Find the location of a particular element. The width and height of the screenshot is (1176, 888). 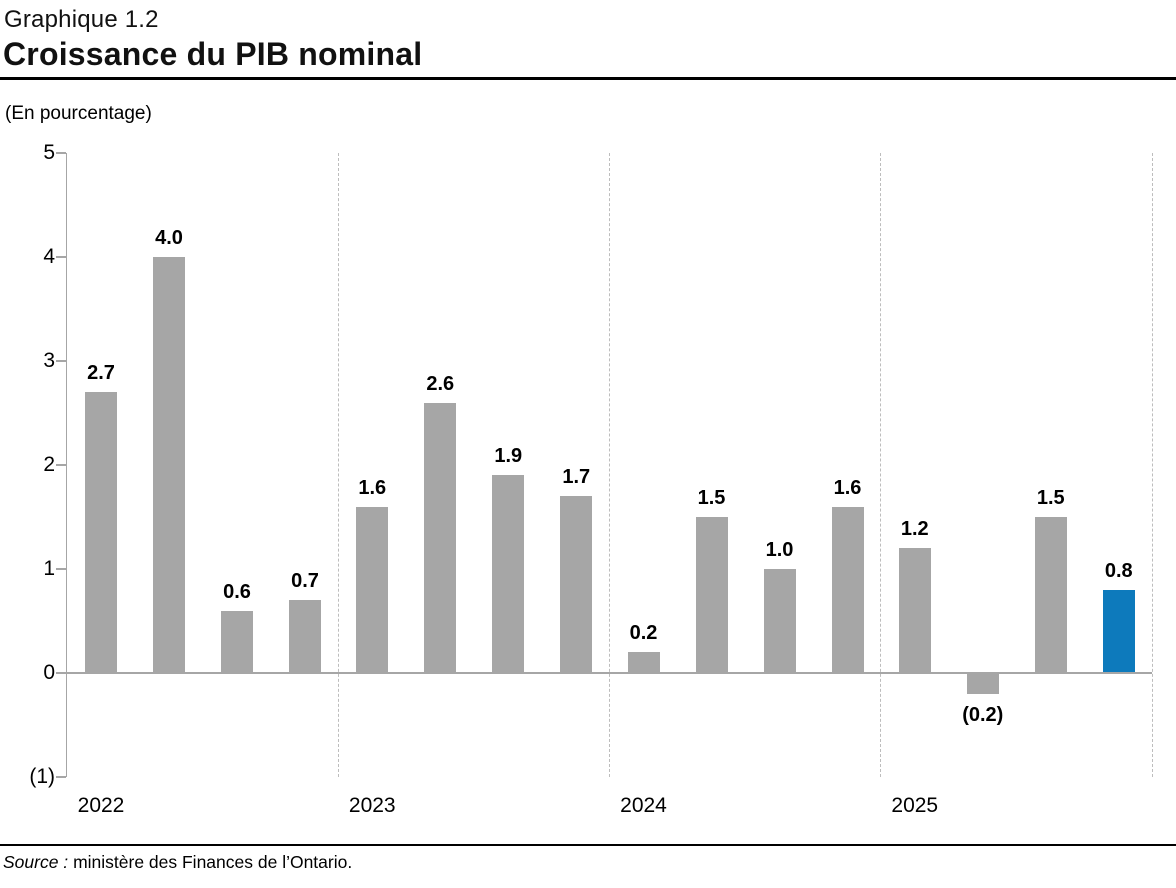

bar-value-label: 0.6 is located at coordinates (237, 591).